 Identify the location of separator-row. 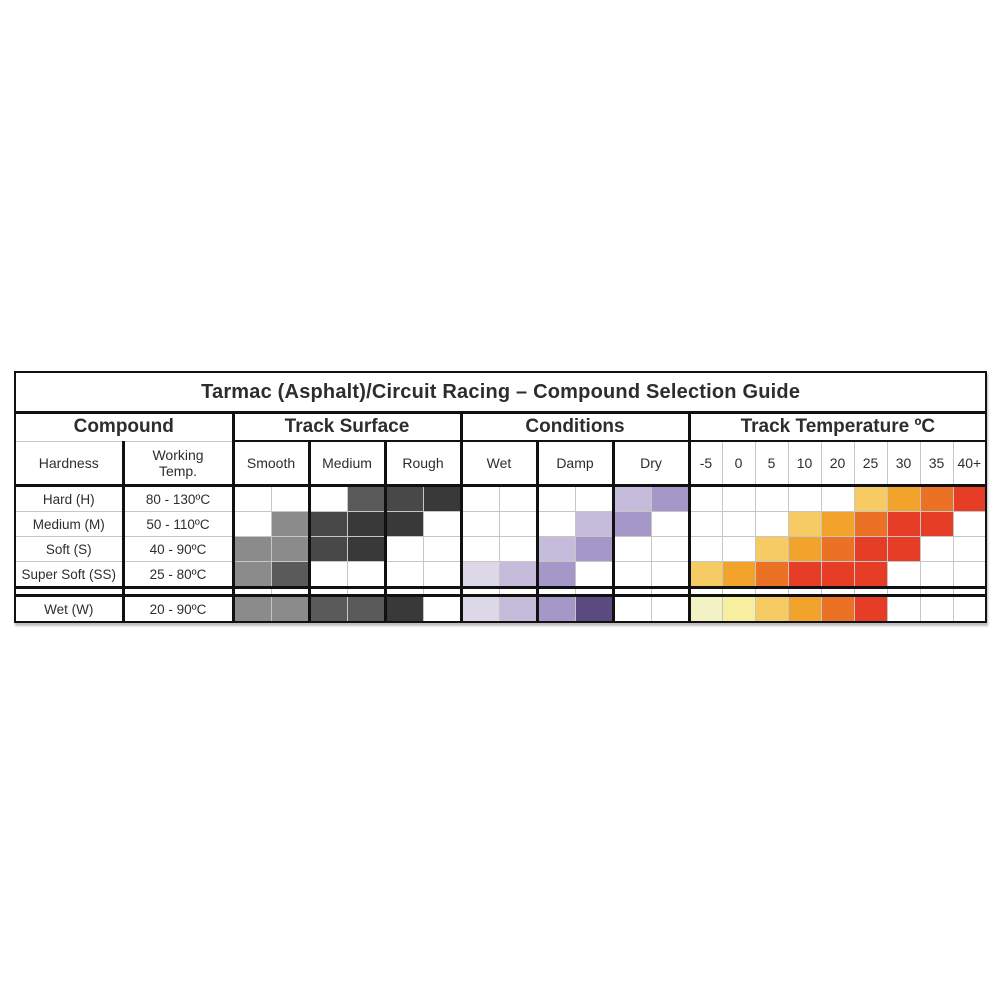
(500, 591).